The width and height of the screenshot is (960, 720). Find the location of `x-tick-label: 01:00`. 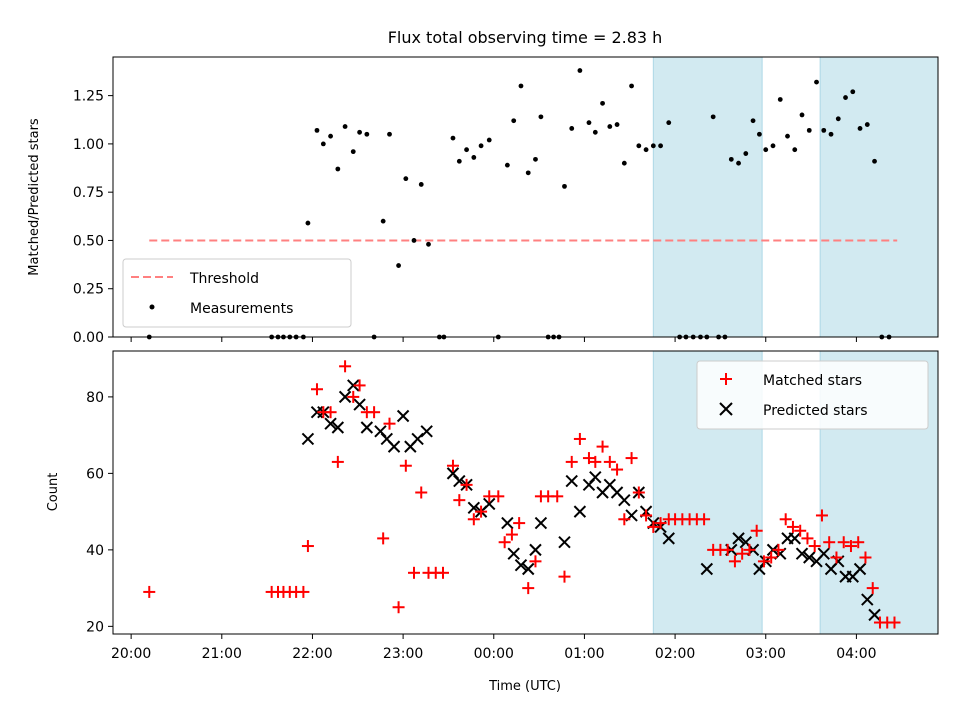

x-tick-label: 01:00 is located at coordinates (584, 654).